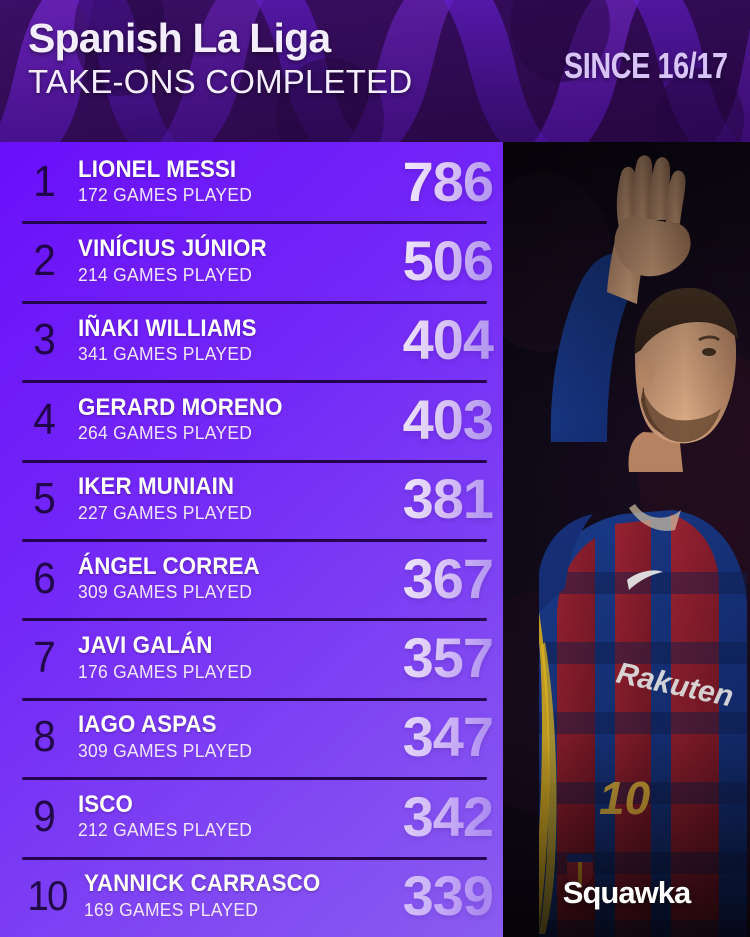 This screenshot has width=750, height=937. I want to click on table-row: 5 IKER MUNIAIN 227 GAMES PLAYED 381, so click(251, 499).